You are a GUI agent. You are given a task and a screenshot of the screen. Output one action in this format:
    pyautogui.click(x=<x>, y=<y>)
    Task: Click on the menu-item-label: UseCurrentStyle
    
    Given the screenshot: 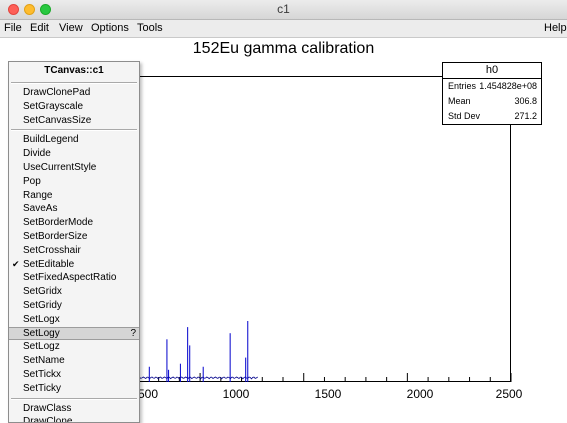 What is the action you would take?
    pyautogui.click(x=60, y=167)
    